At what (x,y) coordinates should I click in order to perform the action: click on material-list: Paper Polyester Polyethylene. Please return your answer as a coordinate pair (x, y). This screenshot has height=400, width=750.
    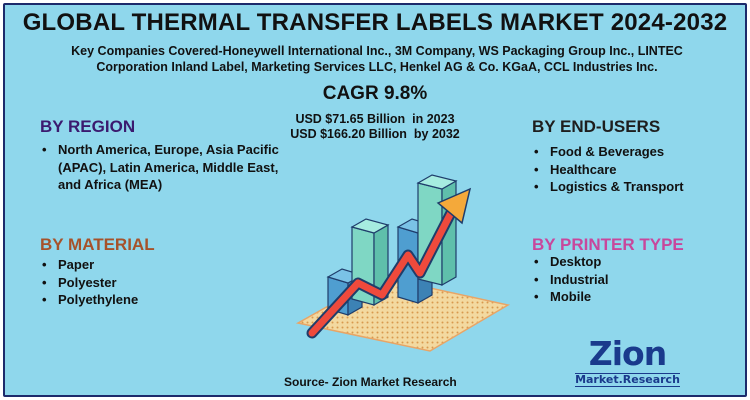
    Looking at the image, I should click on (89, 282).